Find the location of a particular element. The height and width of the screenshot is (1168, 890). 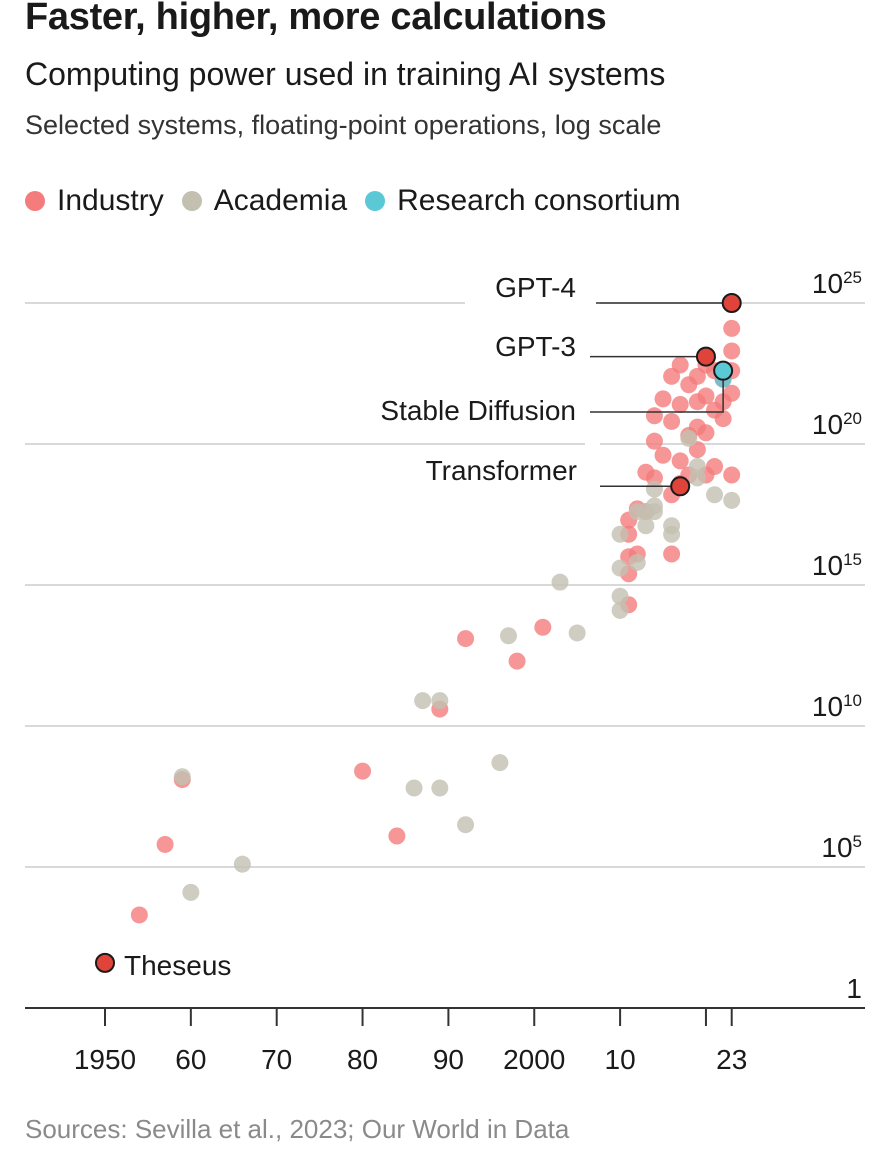

annotation-label-gpt-4: GPT-4 is located at coordinates (535, 287).